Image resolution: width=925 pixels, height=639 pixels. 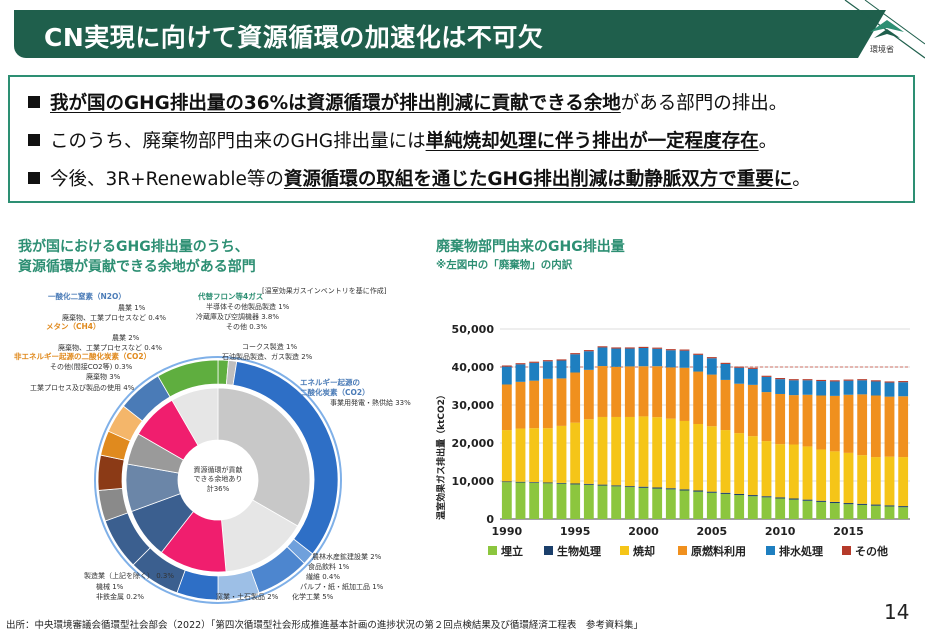 I want to click on label-pulp: パルプ・紙・紙加工品 1%, so click(x=342, y=586).